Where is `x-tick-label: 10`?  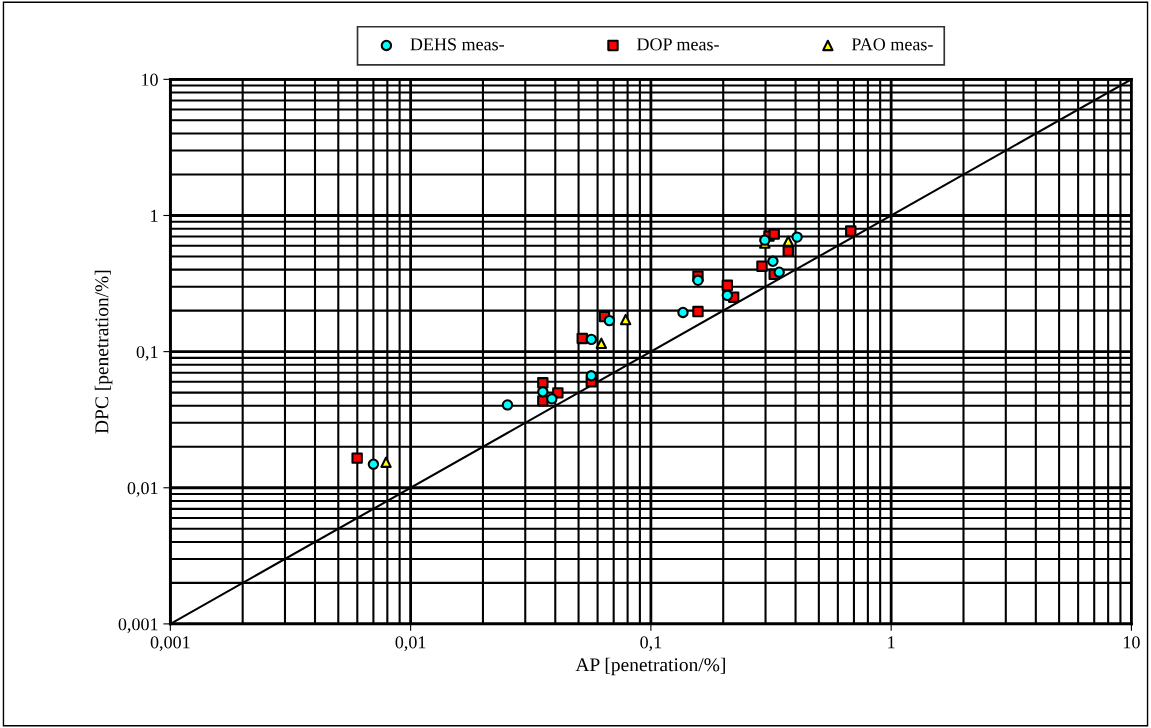 x-tick-label: 10 is located at coordinates (1131, 642).